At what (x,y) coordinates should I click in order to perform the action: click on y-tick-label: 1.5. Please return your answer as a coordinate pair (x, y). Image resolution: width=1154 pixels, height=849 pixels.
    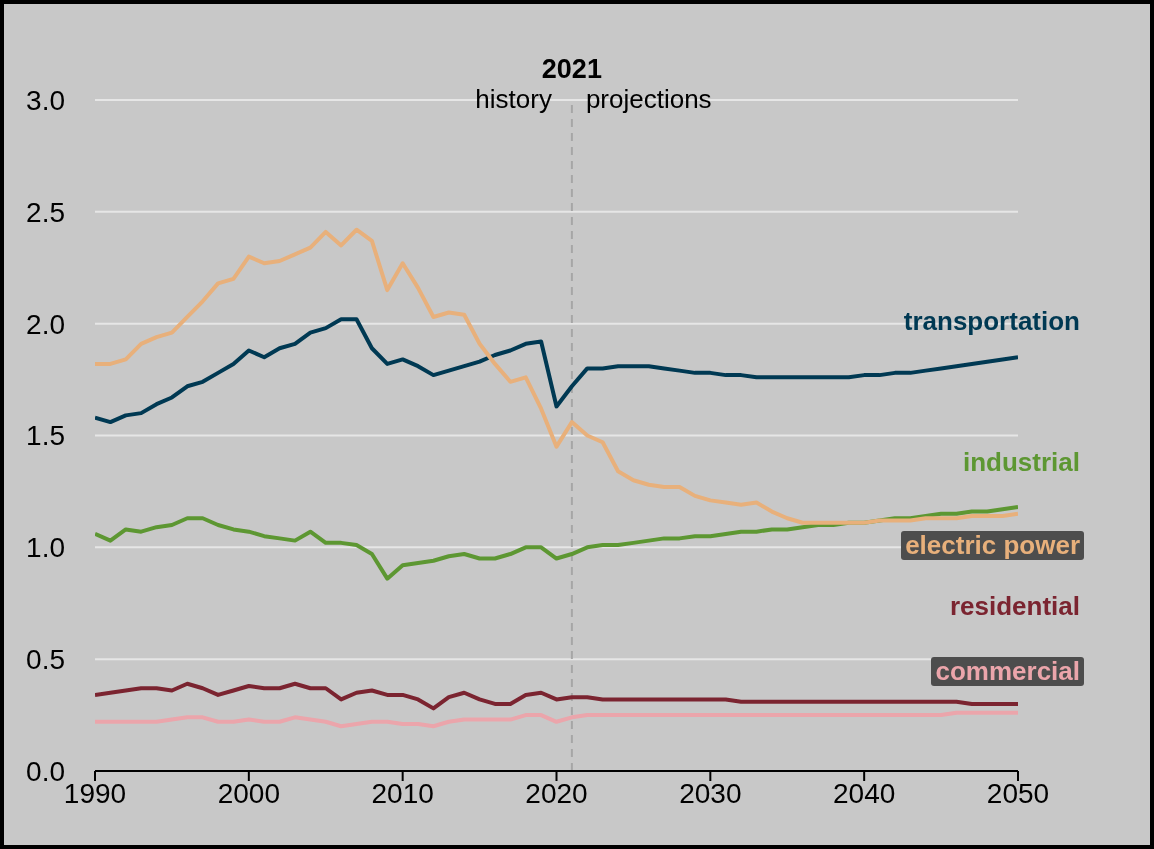
    Looking at the image, I should click on (45, 436).